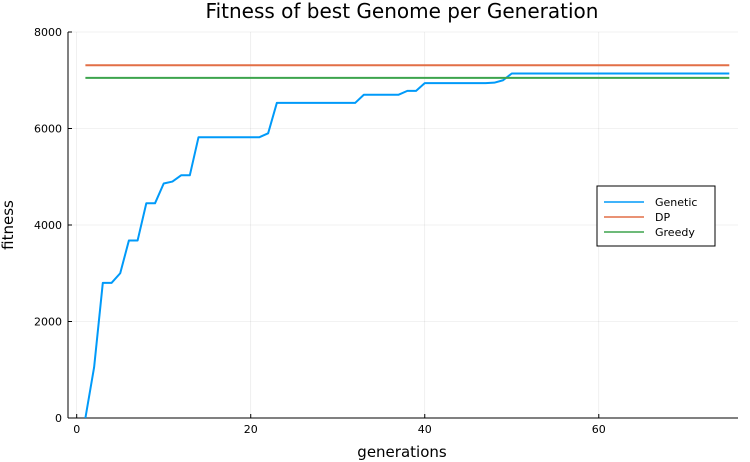 This screenshot has width=750, height=462. I want to click on legend-box, so click(656, 216).